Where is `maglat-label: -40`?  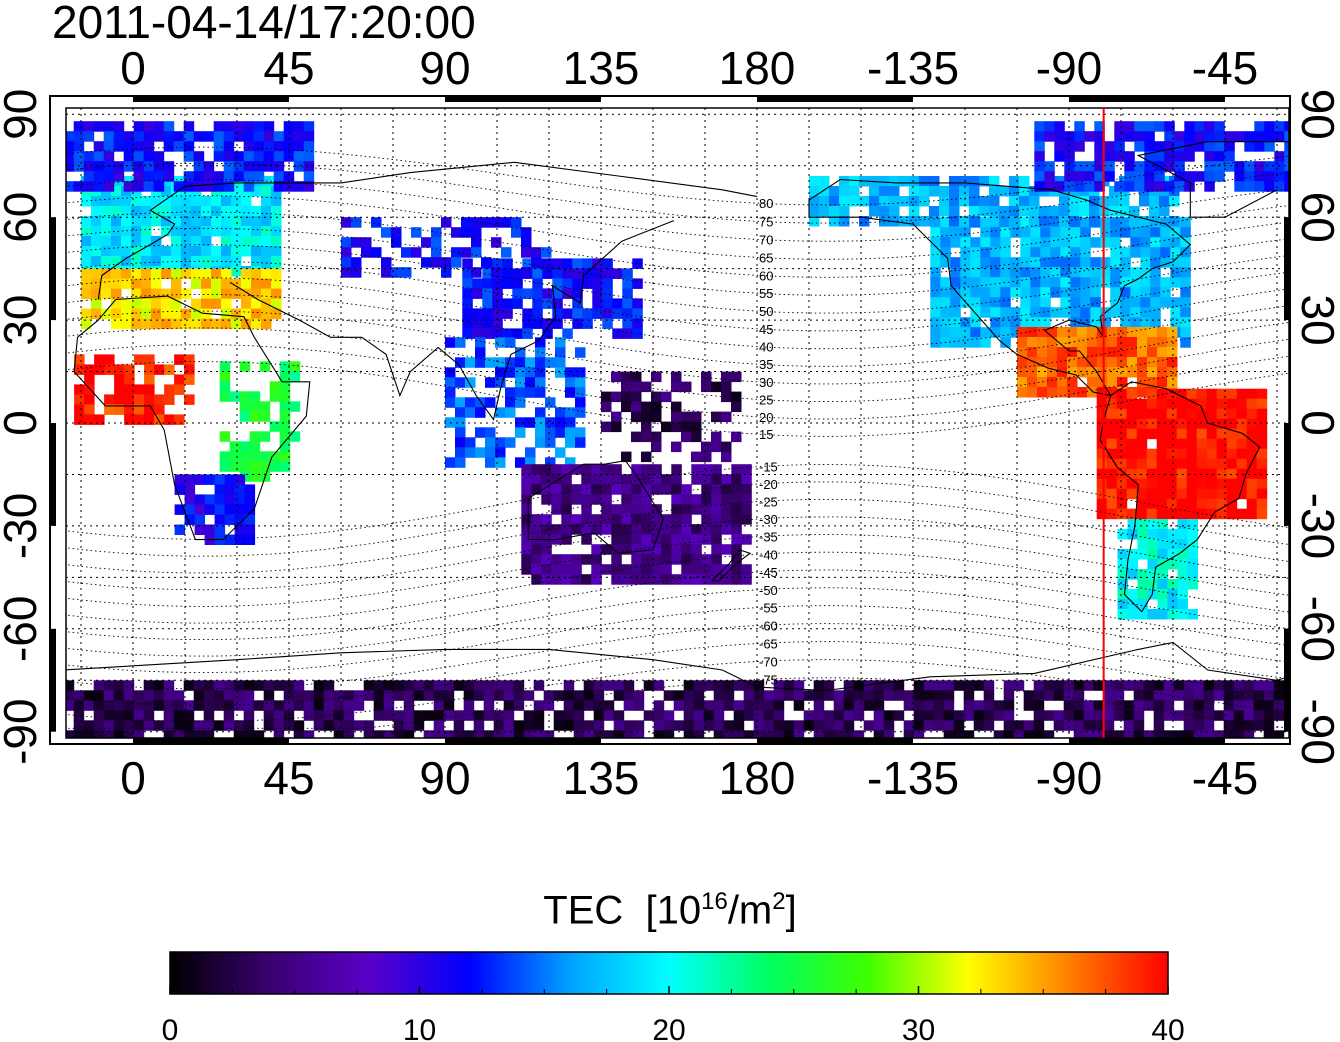 maglat-label: -40 is located at coordinates (768, 554).